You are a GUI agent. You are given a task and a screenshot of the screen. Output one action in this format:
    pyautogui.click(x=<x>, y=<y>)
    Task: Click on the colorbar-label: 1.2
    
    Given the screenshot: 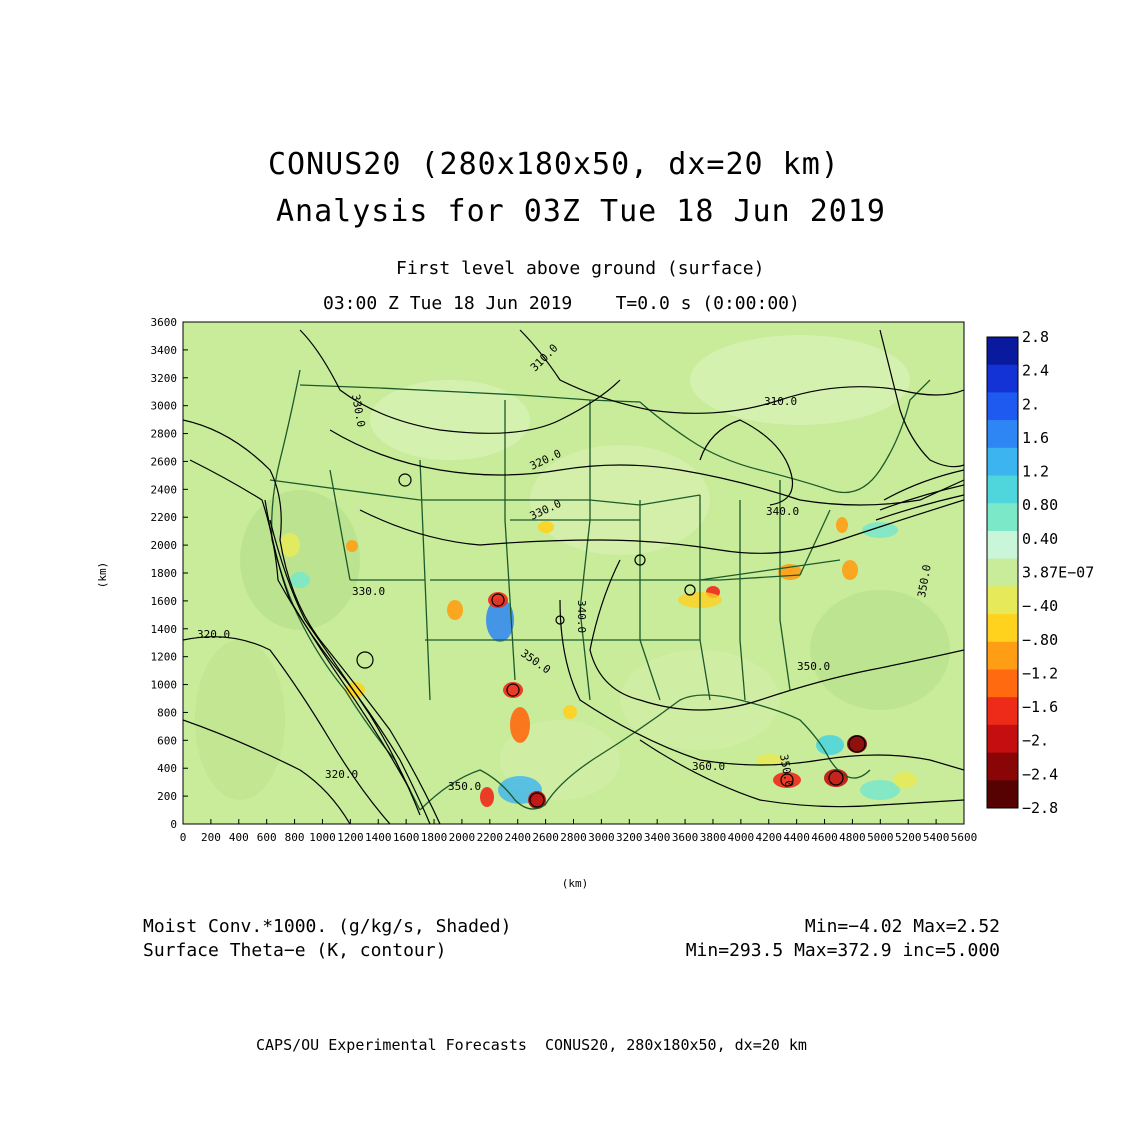 What is the action you would take?
    pyautogui.click(x=1035, y=472)
    